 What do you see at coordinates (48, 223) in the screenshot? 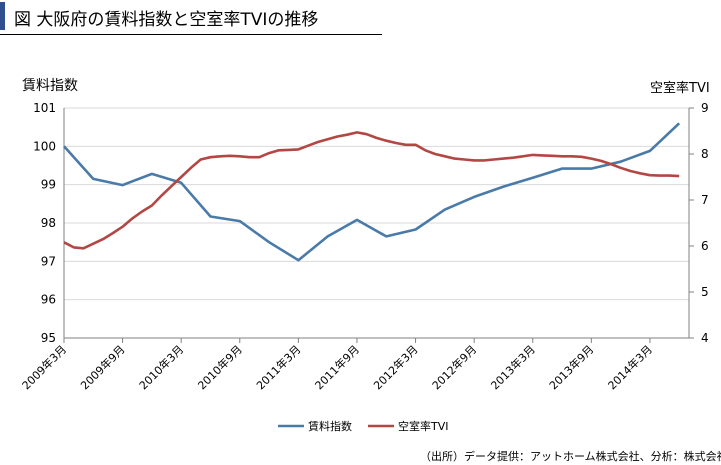
I see `y-left-tick-label: 98` at bounding box center [48, 223].